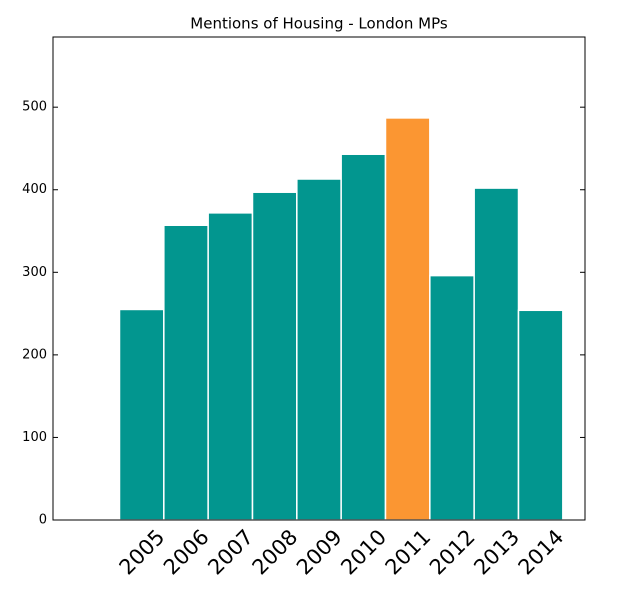 The image size is (640, 599). I want to click on y-tick-label: 200, so click(34, 354).